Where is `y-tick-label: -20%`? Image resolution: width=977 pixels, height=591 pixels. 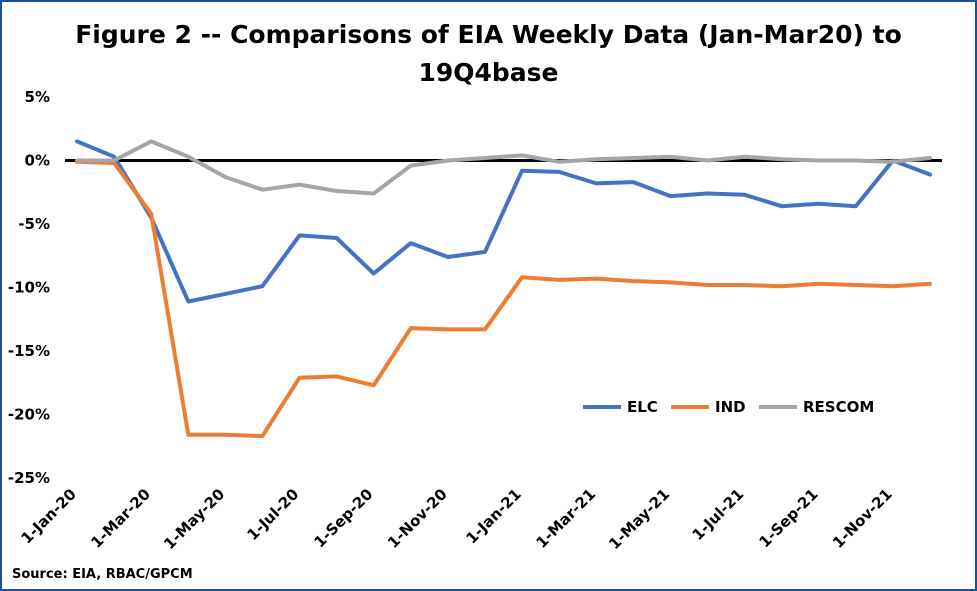 y-tick-label: -20% is located at coordinates (29, 415).